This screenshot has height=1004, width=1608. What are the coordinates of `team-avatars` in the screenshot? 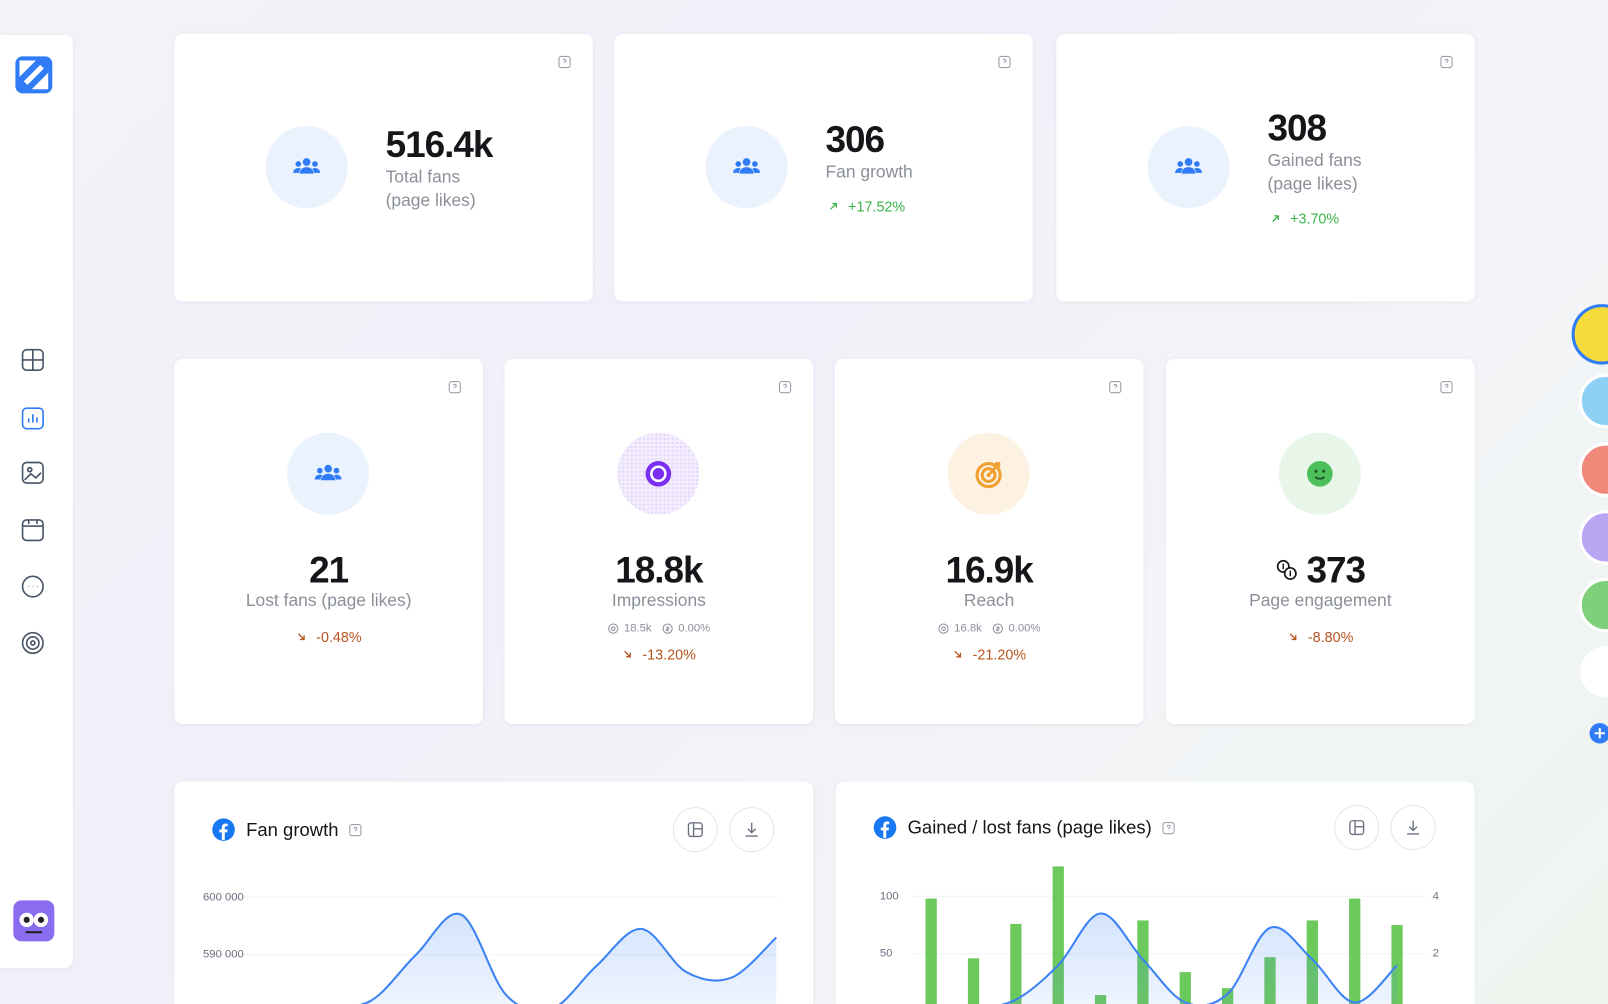 It's located at (1583, 527).